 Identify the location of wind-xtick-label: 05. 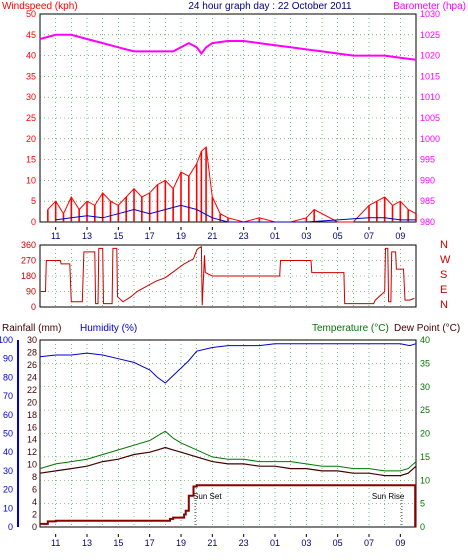
(338, 236).